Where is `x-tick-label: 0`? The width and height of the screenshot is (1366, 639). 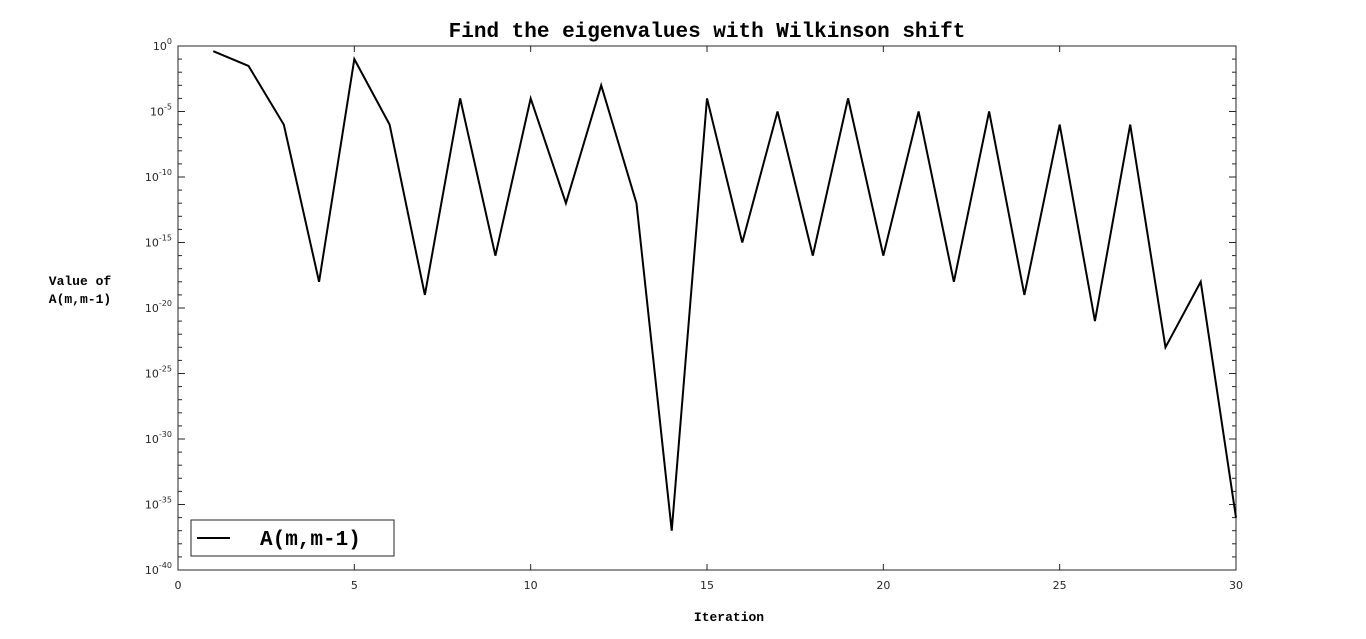
x-tick-label: 0 is located at coordinates (178, 585).